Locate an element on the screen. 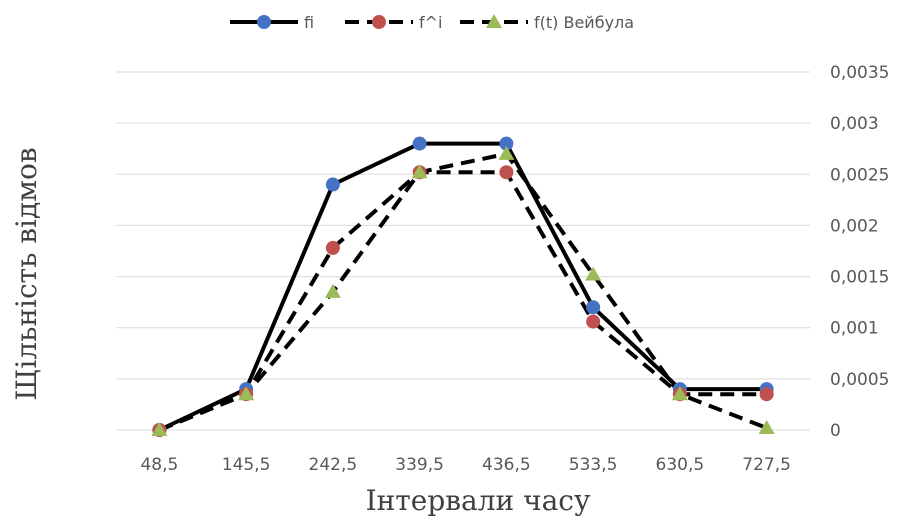  legend: fi f^i f(t) Вейбула is located at coordinates (432, 22).